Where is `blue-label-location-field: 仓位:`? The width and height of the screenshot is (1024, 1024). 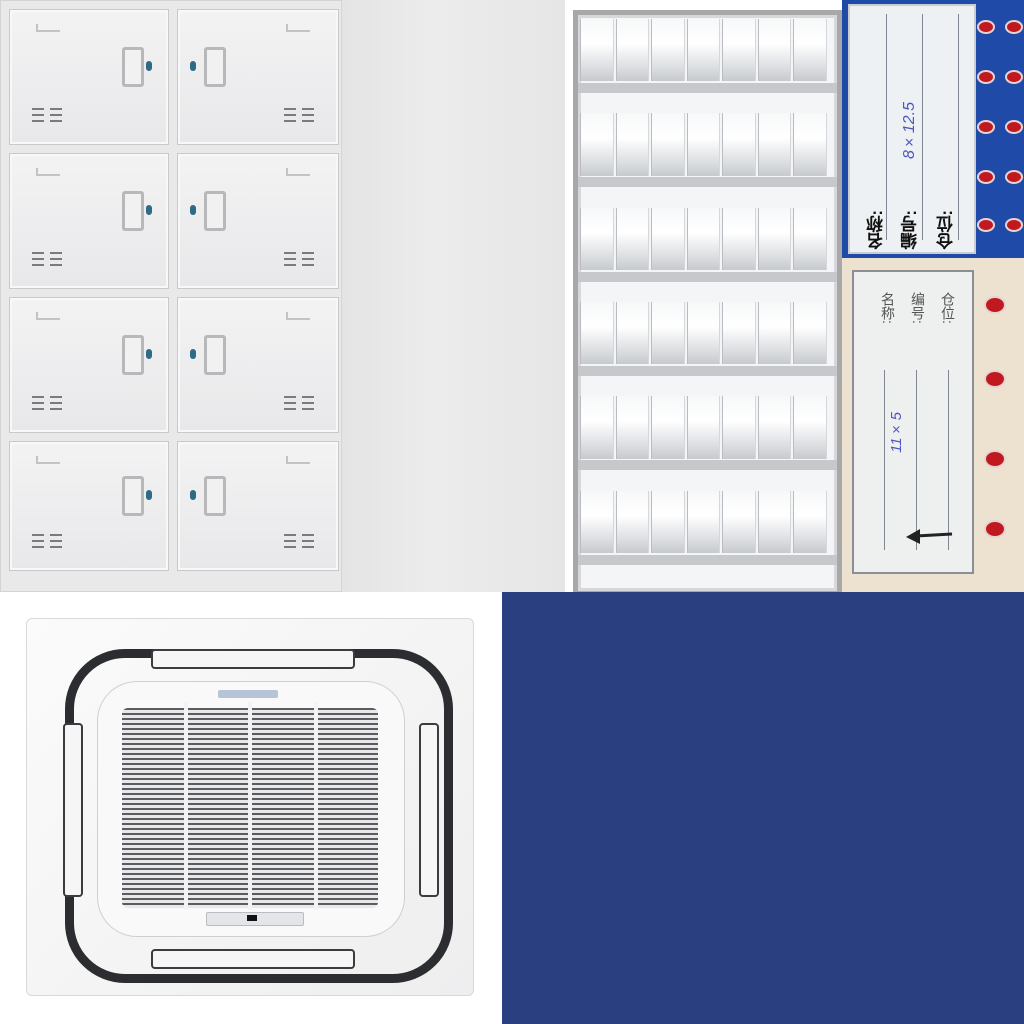 blue-label-location-field: 仓位: is located at coordinates (946, 230).